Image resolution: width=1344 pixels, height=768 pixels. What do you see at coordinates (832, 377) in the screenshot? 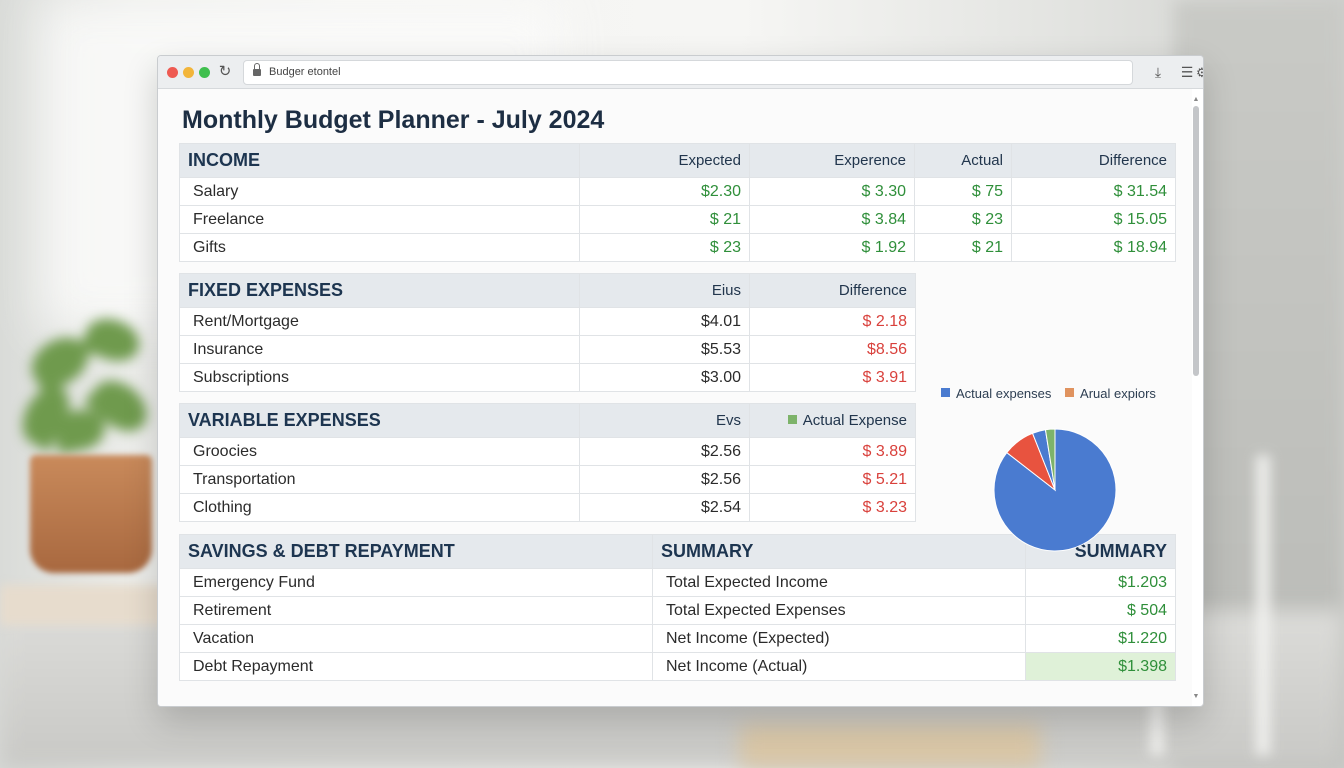
I see `cell: $ 3.91` at bounding box center [832, 377].